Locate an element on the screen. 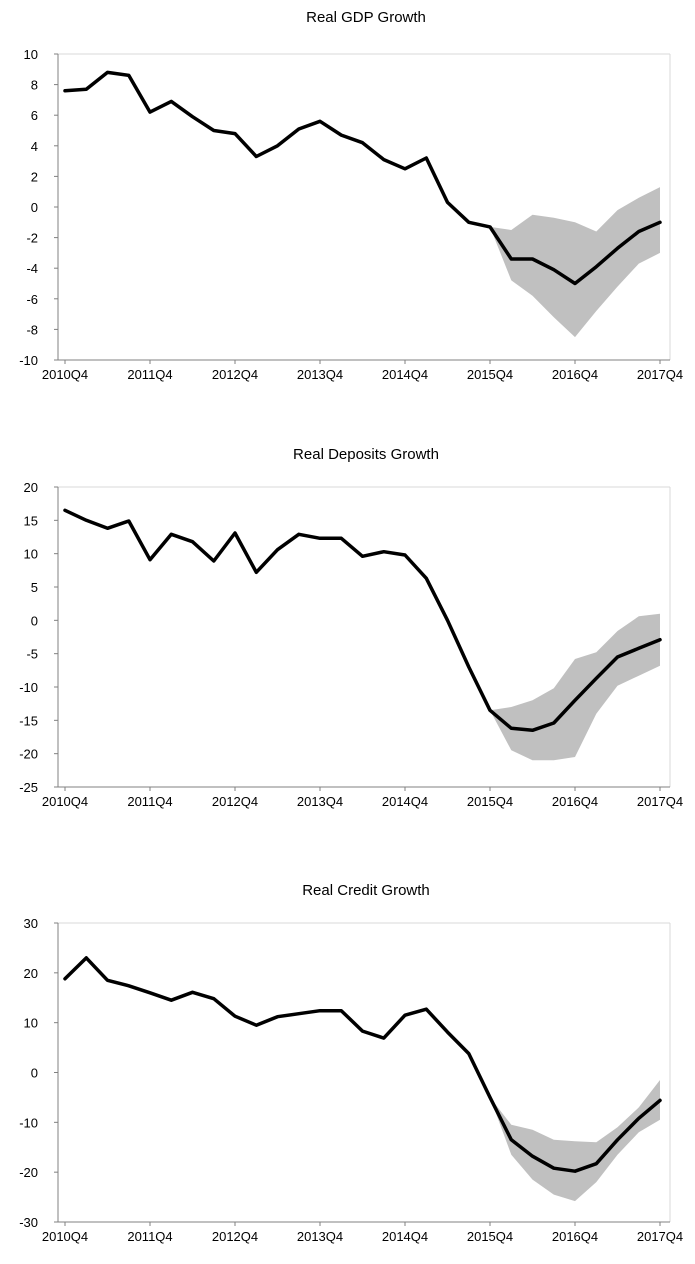 The image size is (695, 1264). y-tick-label: -8 is located at coordinates (32, 329).